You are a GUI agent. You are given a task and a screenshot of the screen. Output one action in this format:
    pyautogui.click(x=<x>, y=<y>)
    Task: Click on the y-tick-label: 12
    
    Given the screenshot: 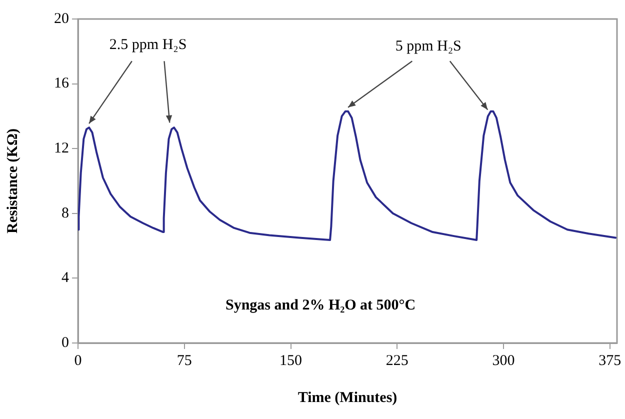 What is the action you would take?
    pyautogui.click(x=61, y=148)
    